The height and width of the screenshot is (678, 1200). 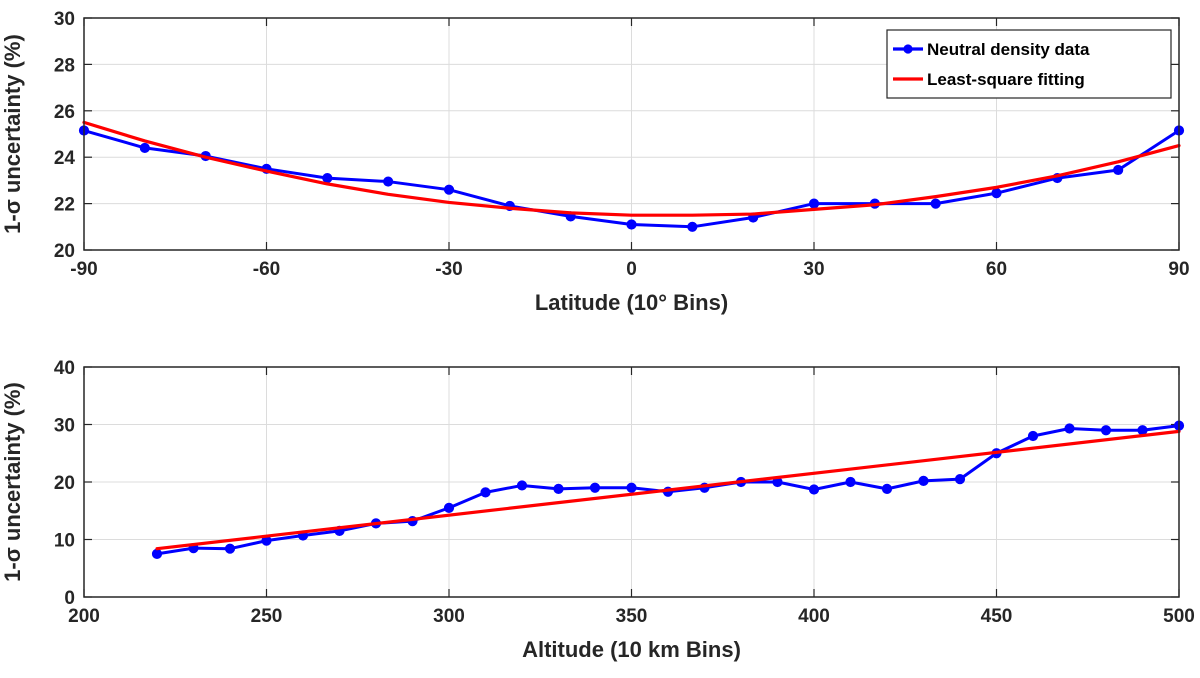 I want to click on x-tick-label: 450, so click(x=997, y=616).